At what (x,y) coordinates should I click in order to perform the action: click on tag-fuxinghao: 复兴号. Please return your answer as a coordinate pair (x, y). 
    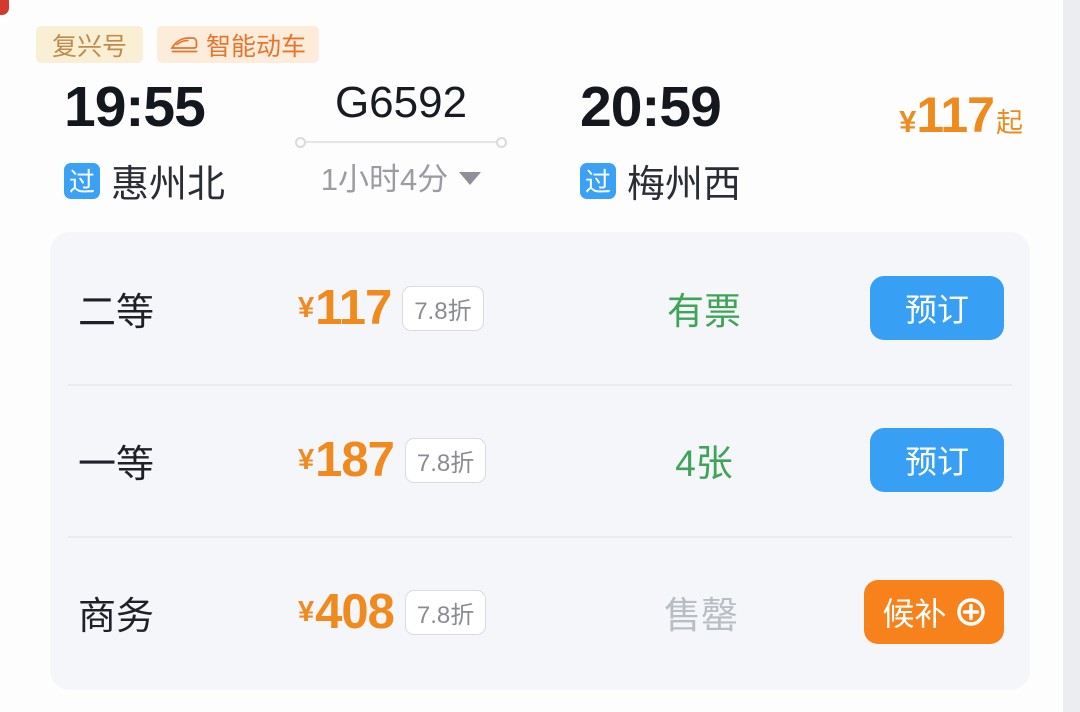
    Looking at the image, I should click on (90, 44).